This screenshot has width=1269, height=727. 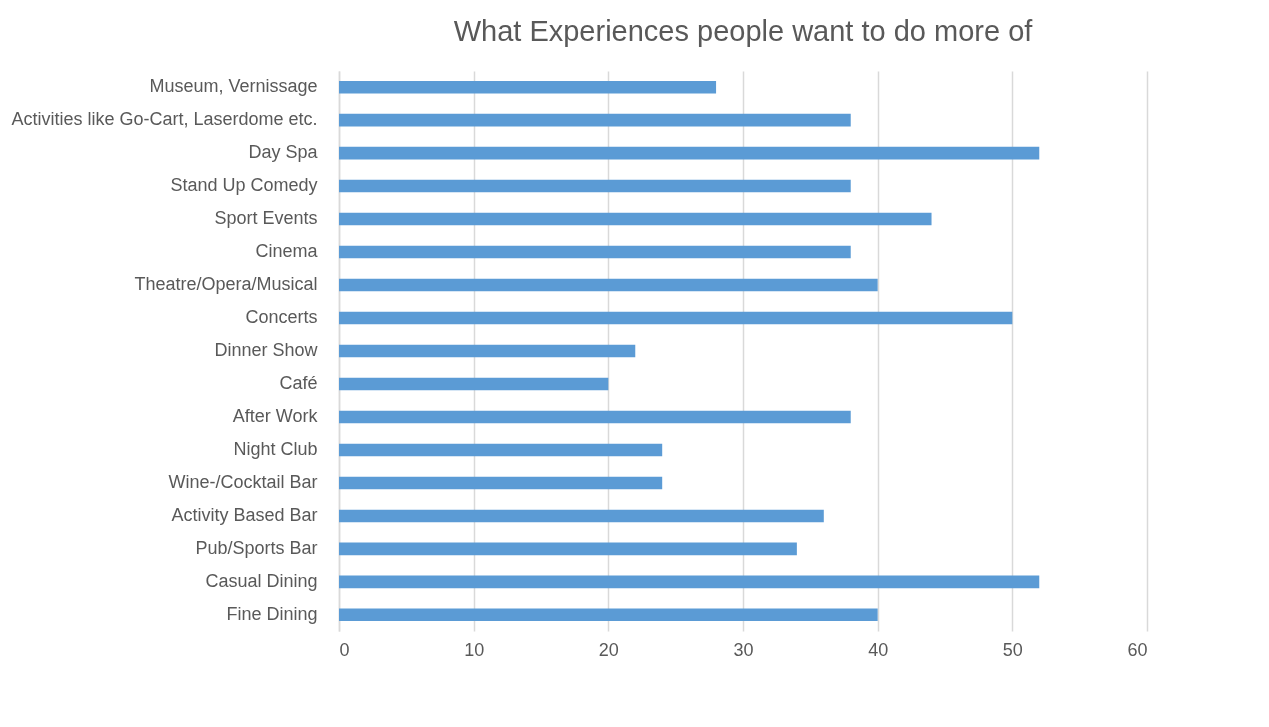 I want to click on x-tick-label: 60, so click(x=1137, y=649).